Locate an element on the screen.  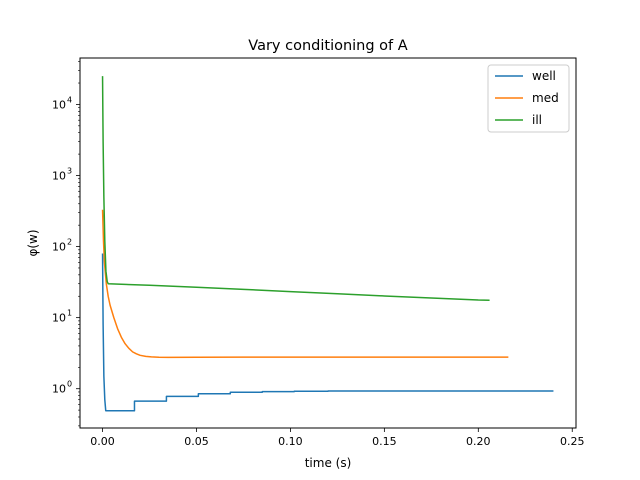
x-tick-label: 0.20 is located at coordinates (478, 441).